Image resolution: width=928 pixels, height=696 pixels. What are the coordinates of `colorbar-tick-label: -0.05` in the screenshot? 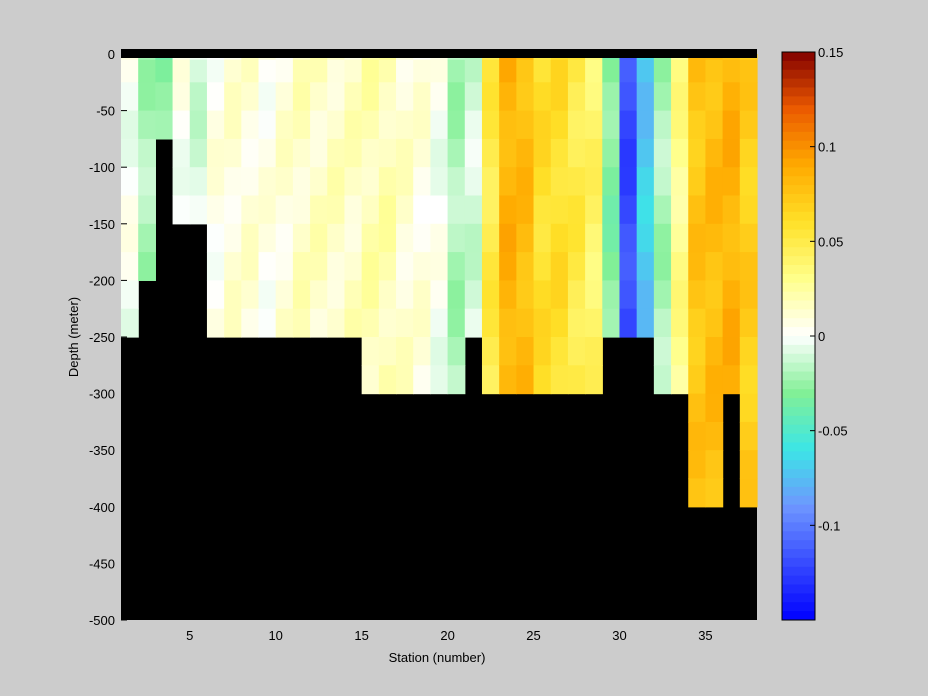 It's located at (833, 431).